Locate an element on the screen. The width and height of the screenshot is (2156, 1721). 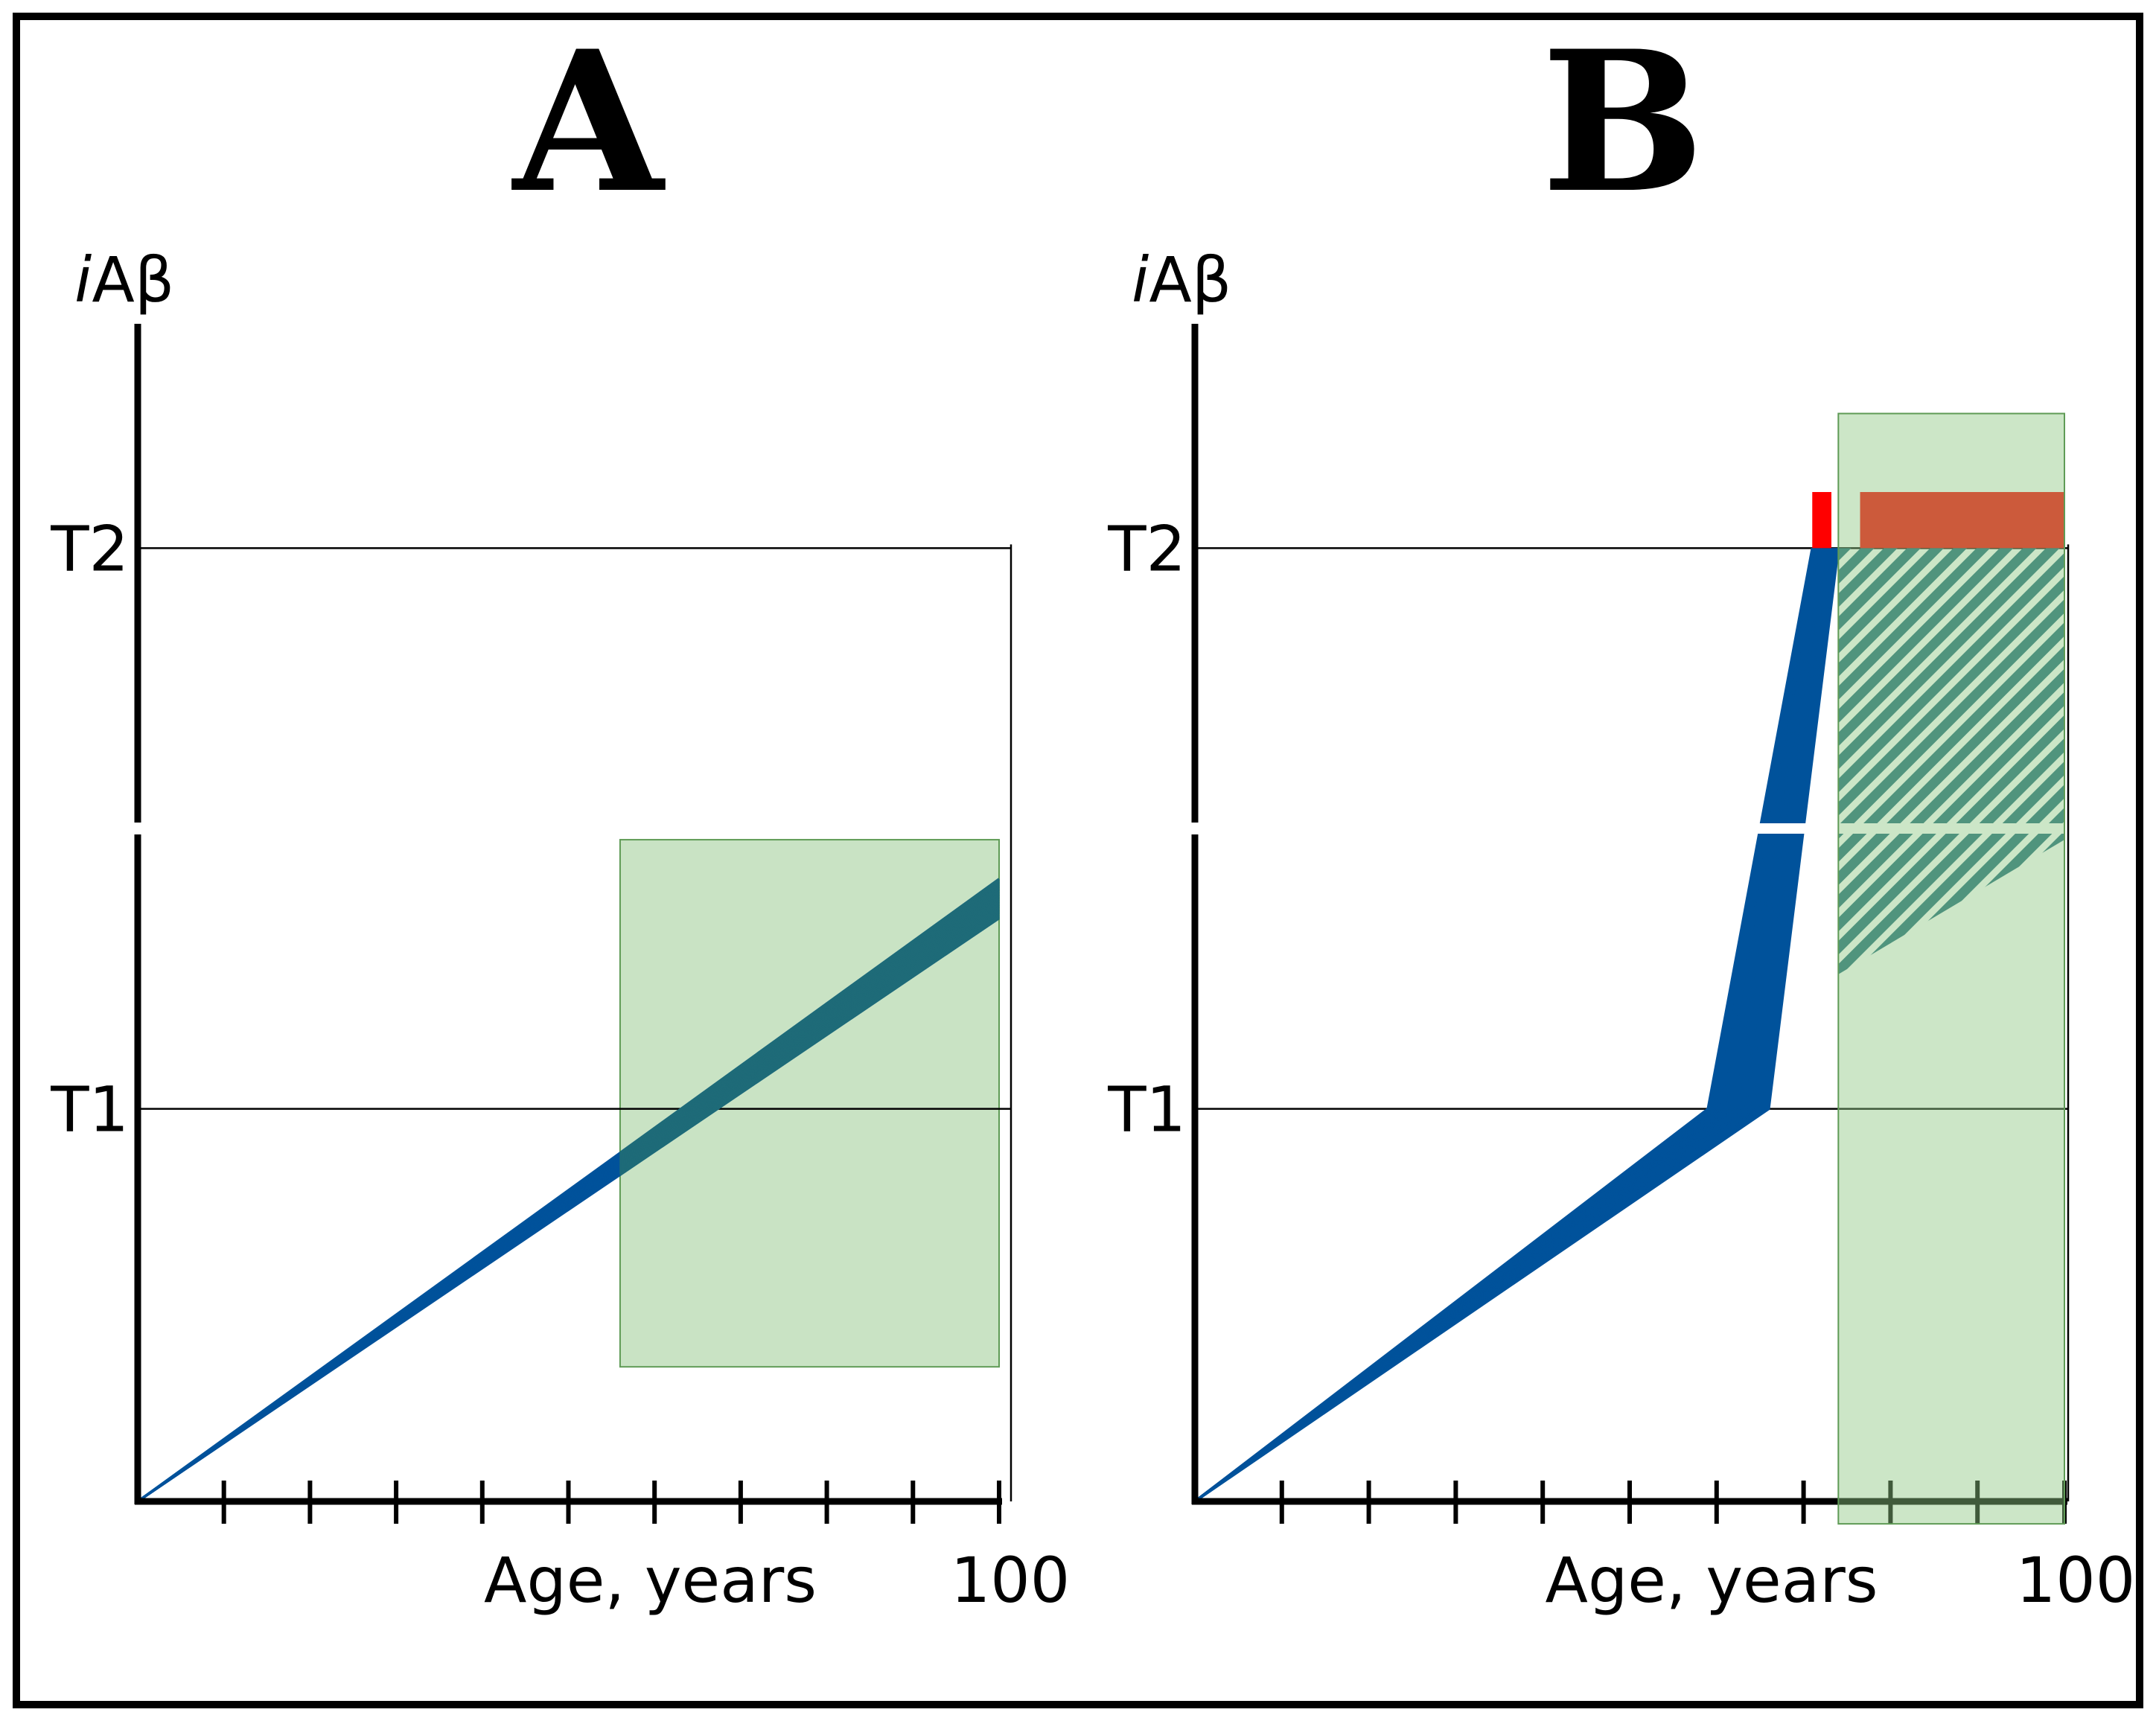
panel-b-x-label: Age, years is located at coordinates (1711, 1581).